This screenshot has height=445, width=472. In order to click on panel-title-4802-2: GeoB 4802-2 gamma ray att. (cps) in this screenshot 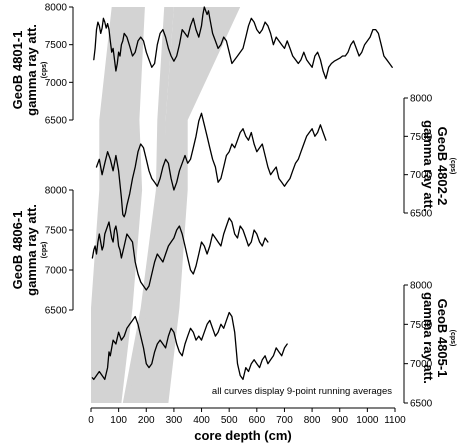, I will do `click(438, 166)`.